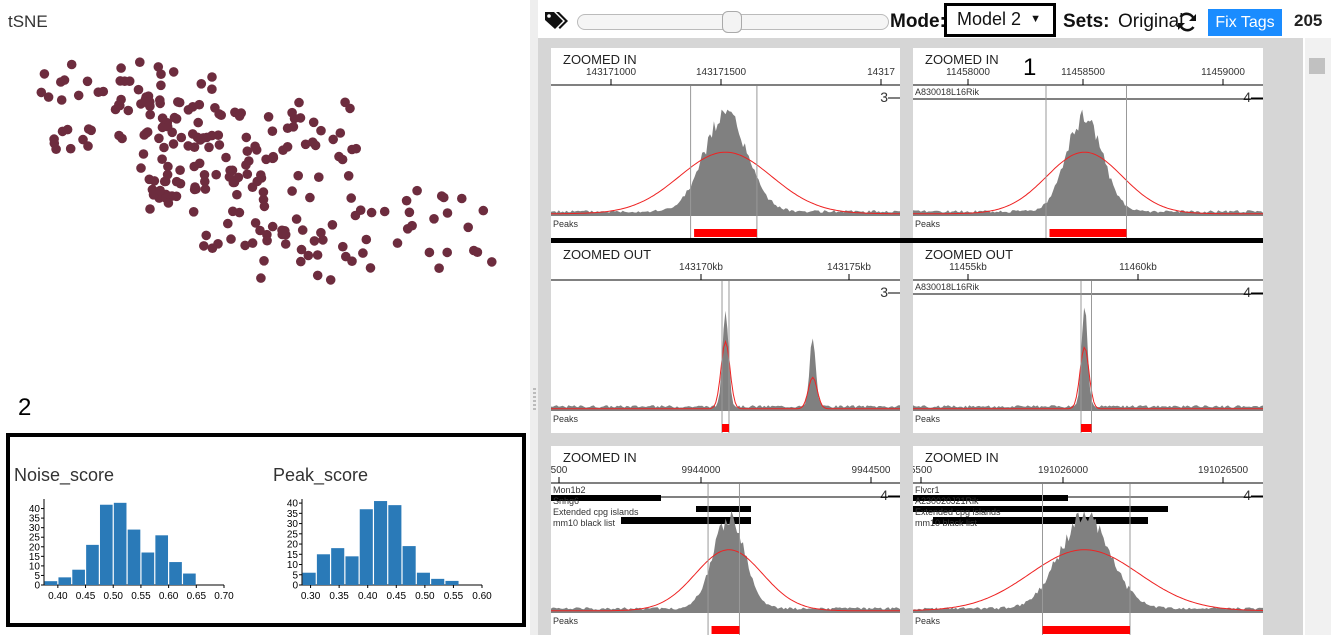 The image size is (1331, 635). Describe the element at coordinates (1317, 66) in the screenshot. I see `scrollbar-thumb` at that location.